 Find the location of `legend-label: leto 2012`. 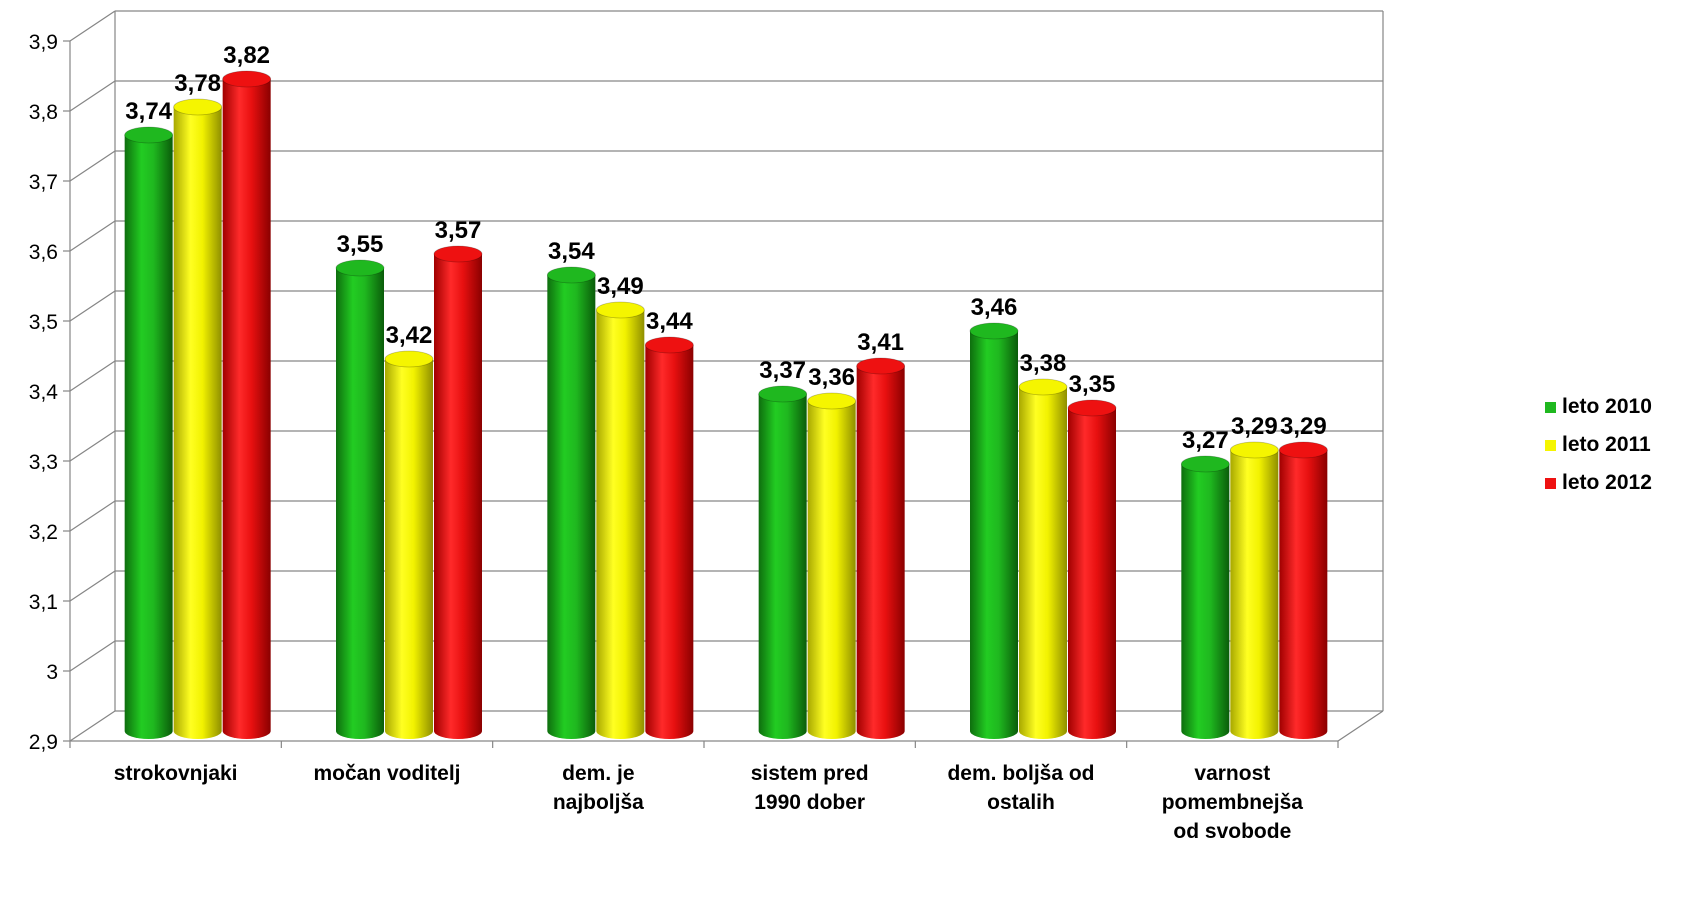

legend-label: leto 2012 is located at coordinates (1607, 482).